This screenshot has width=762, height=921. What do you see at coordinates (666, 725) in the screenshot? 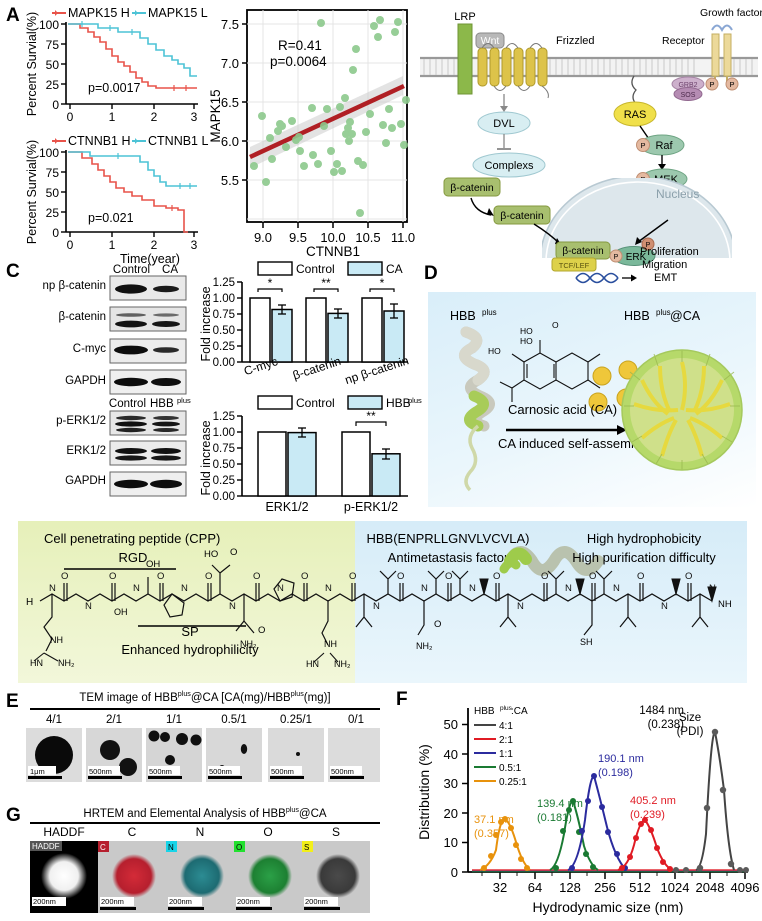
I see `dls-label-pdi-0: (0.238)` at bounding box center [666, 725].